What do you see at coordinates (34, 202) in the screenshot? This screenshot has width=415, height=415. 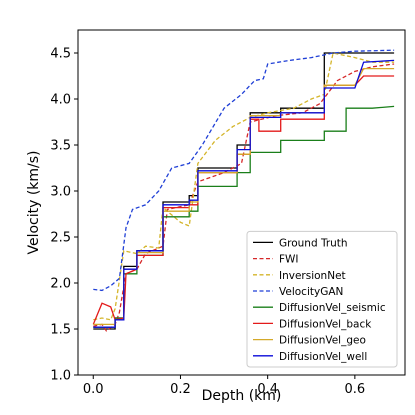 I see `y-axis-label: Velocity (km/s)` at bounding box center [34, 202].